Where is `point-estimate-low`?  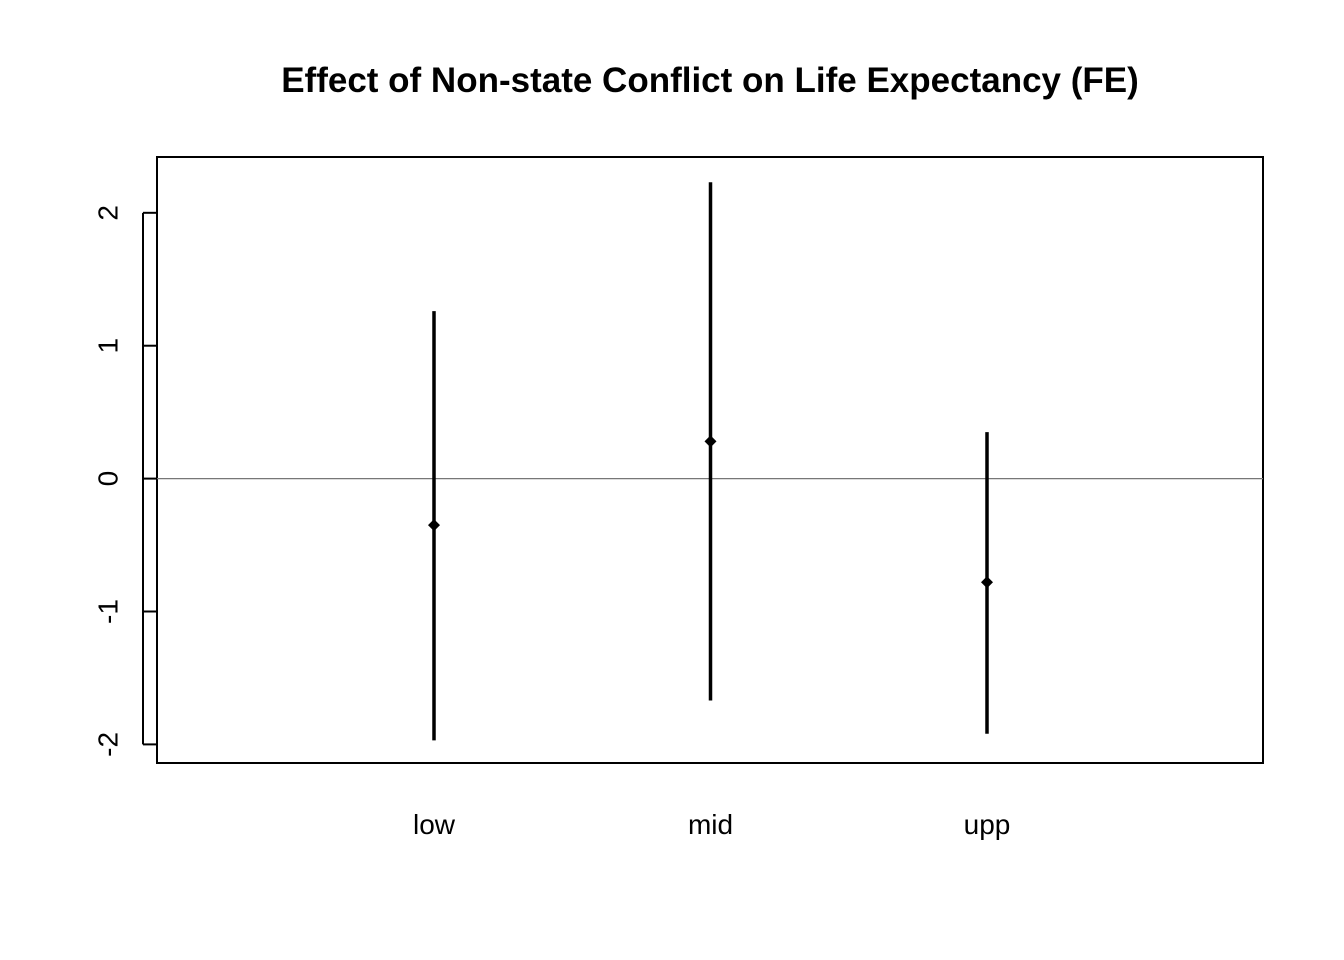 point-estimate-low is located at coordinates (434, 525).